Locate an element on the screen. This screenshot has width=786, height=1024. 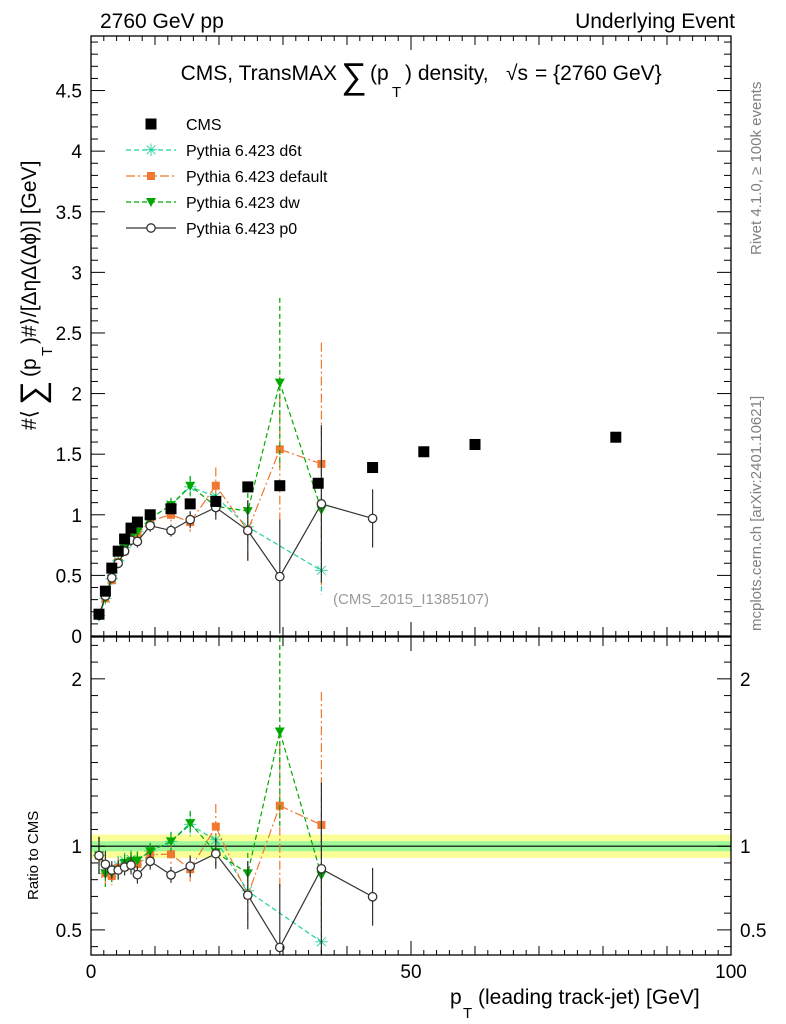
series-pythia-6-423-p0 is located at coordinates (236, 529).